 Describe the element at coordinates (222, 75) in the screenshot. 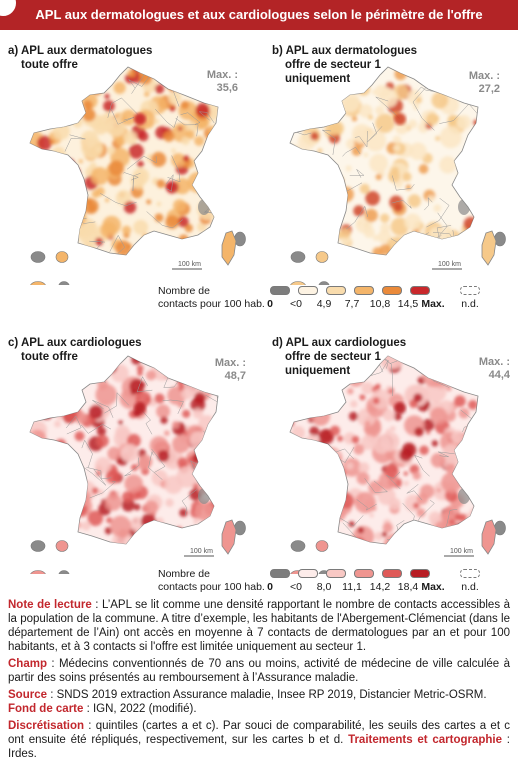

I see `panel-a-max-label: Max. :` at that location.